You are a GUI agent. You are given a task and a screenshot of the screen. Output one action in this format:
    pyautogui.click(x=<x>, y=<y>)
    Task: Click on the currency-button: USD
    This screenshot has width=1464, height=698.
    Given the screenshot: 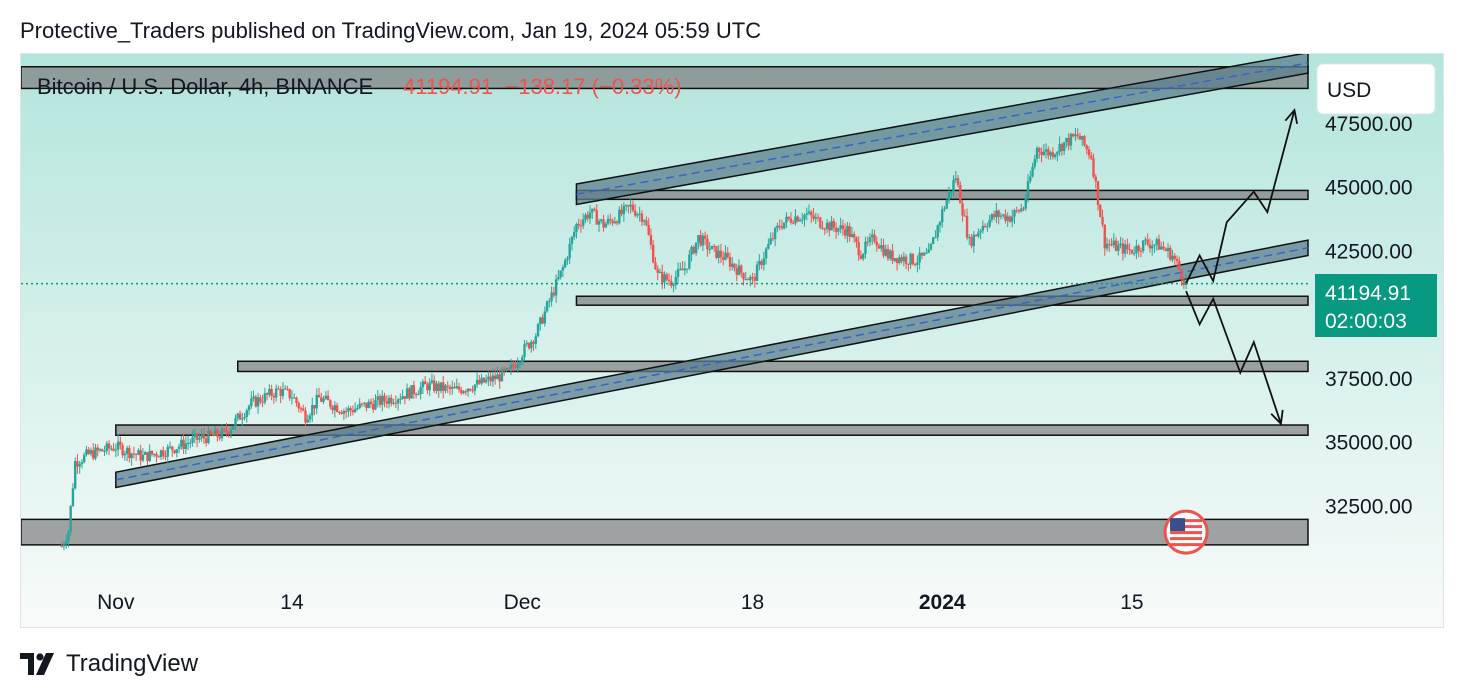 What is the action you would take?
    pyautogui.click(x=1376, y=89)
    